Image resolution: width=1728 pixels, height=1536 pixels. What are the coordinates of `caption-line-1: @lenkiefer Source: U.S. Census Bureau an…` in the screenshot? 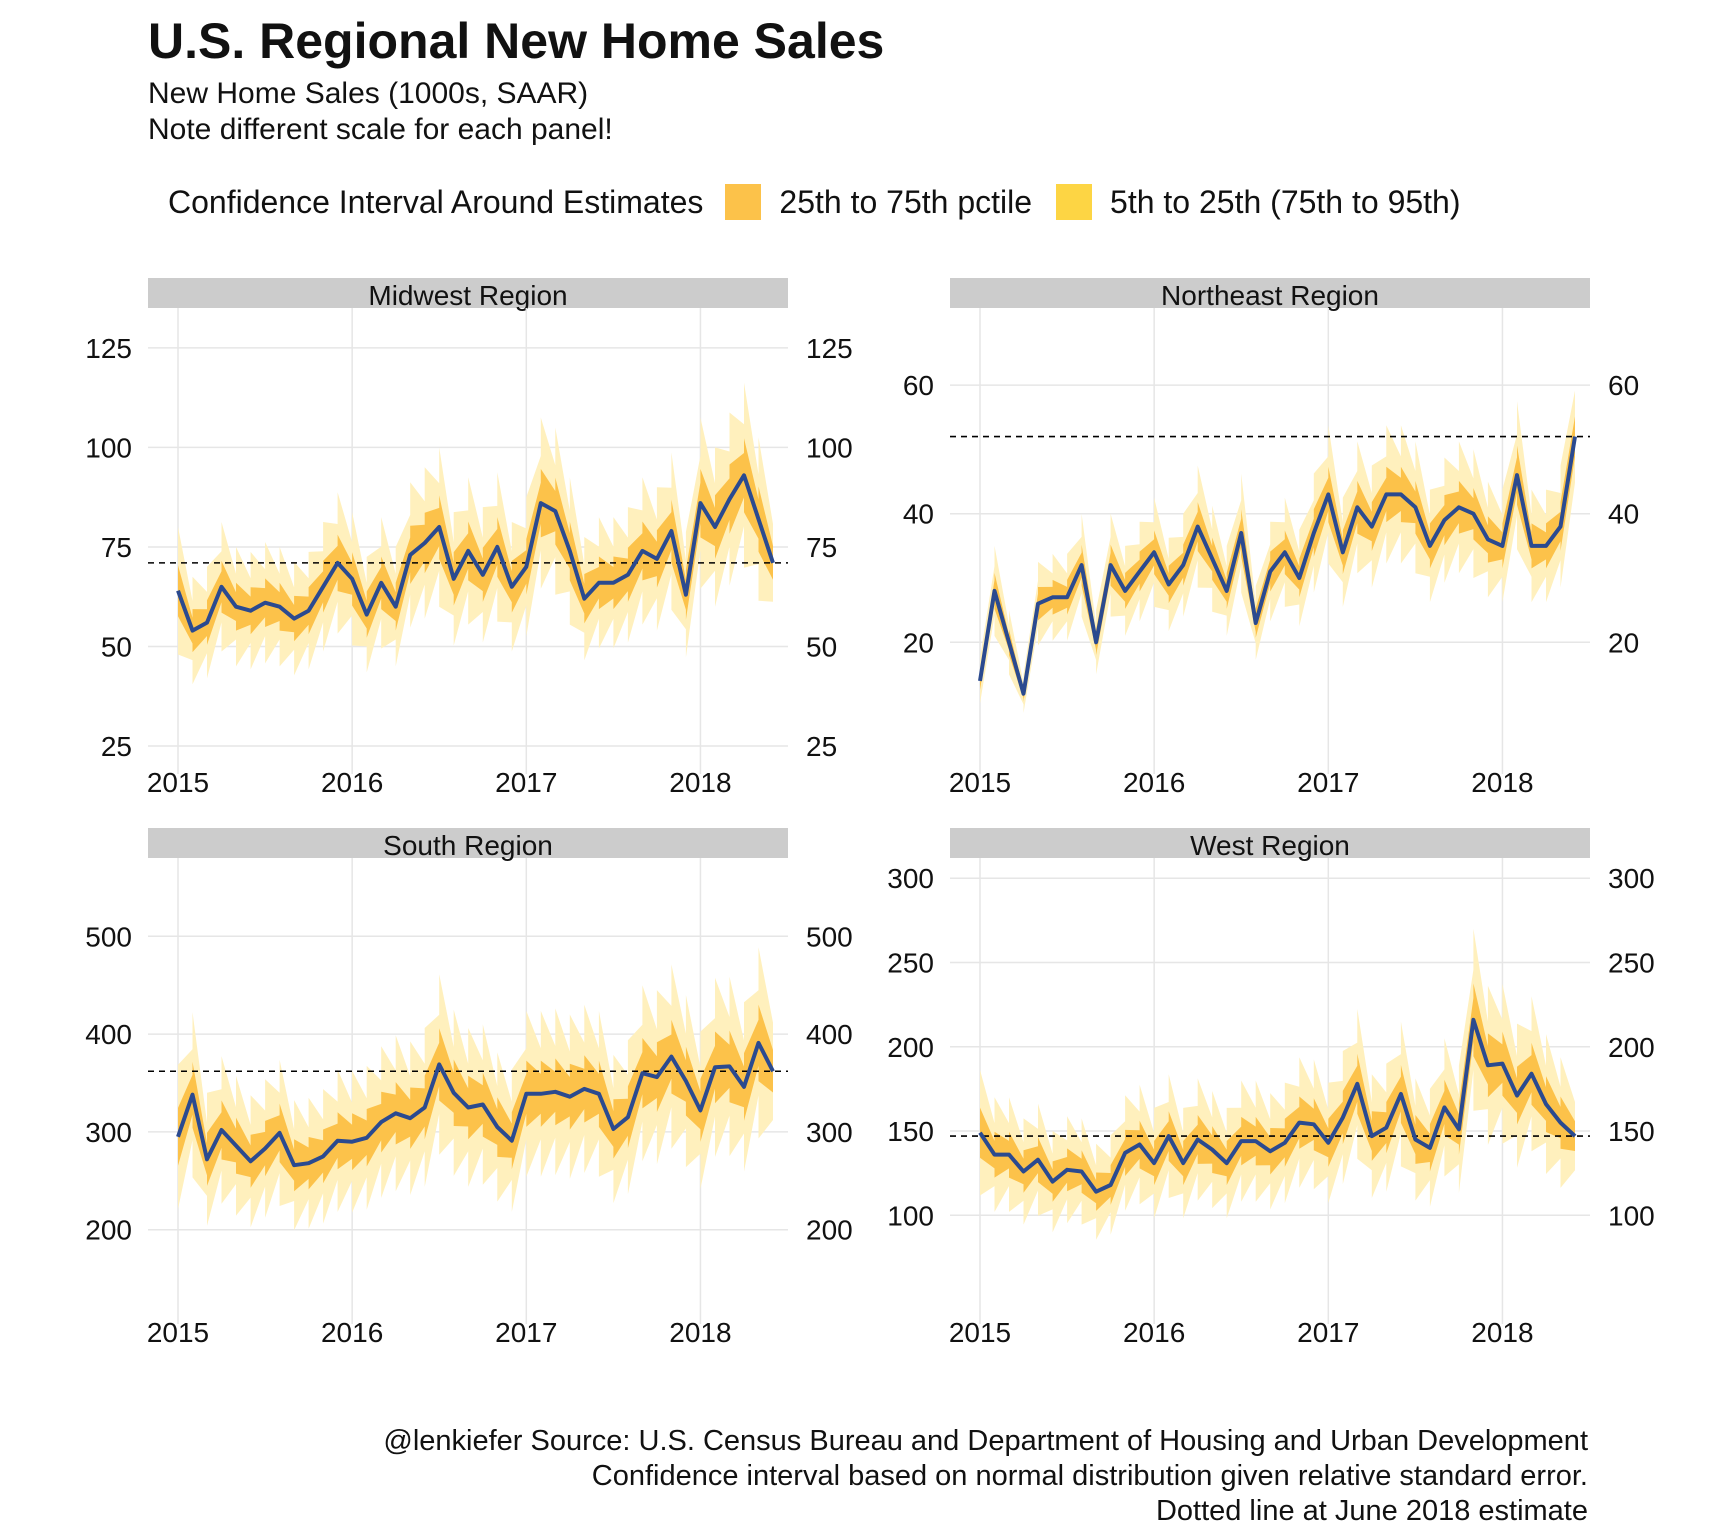 It's located at (985, 1441).